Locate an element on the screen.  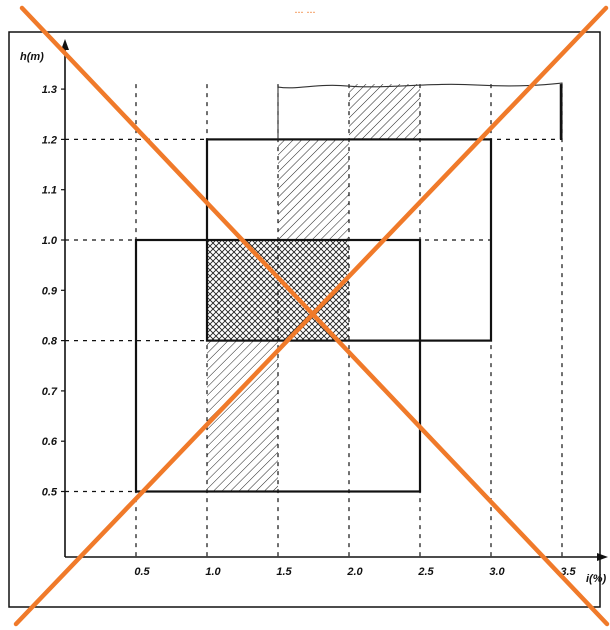
x-tick-label-6: 3.5 is located at coordinates (568, 572).